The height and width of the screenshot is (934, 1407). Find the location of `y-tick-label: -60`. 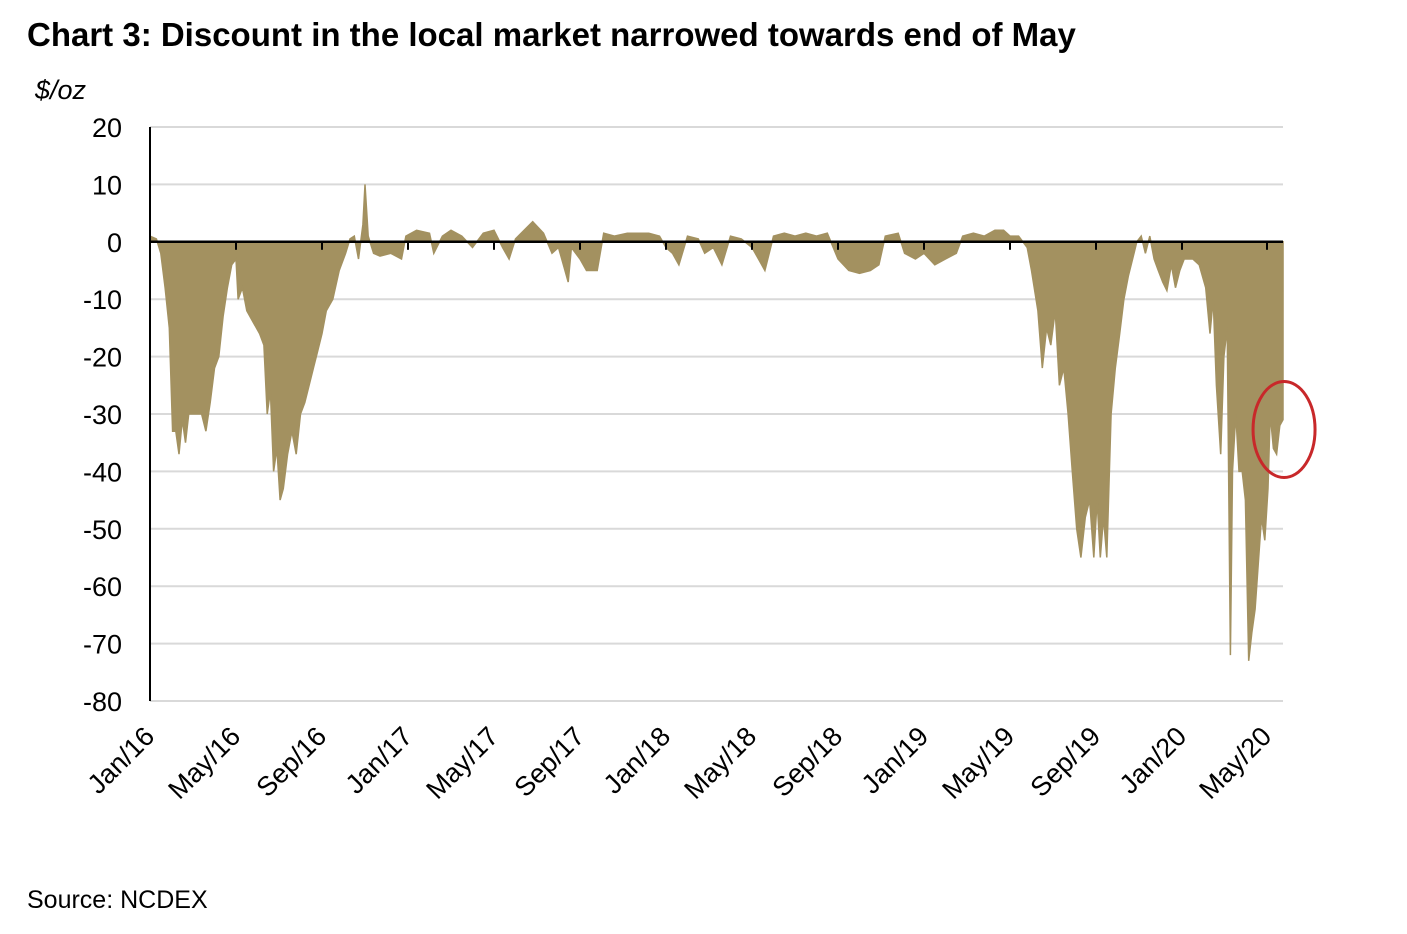

y-tick-label: -60 is located at coordinates (102, 587).